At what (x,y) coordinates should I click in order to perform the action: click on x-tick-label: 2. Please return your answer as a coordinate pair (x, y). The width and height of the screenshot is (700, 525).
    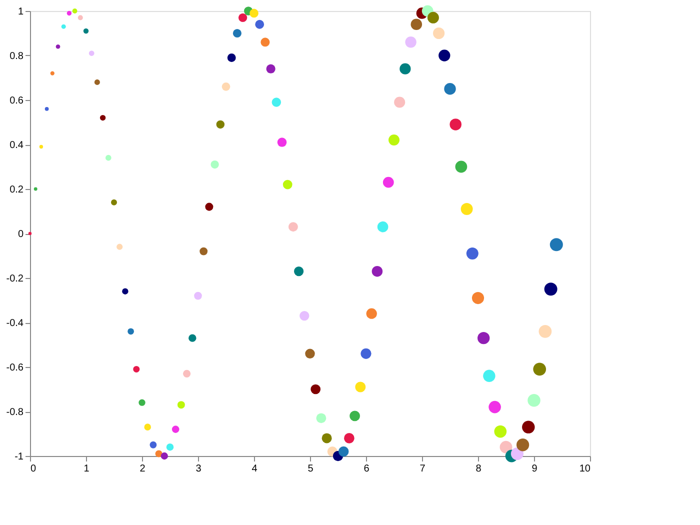
    Looking at the image, I should click on (143, 469).